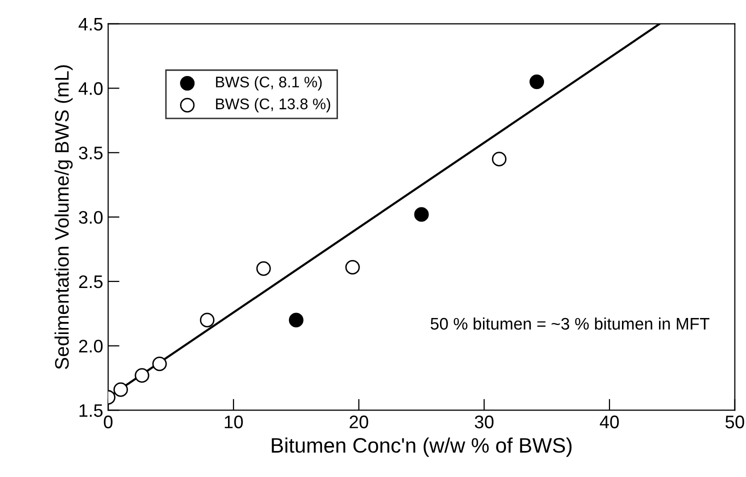  What do you see at coordinates (108, 422) in the screenshot?
I see `x-tick-label: 0` at bounding box center [108, 422].